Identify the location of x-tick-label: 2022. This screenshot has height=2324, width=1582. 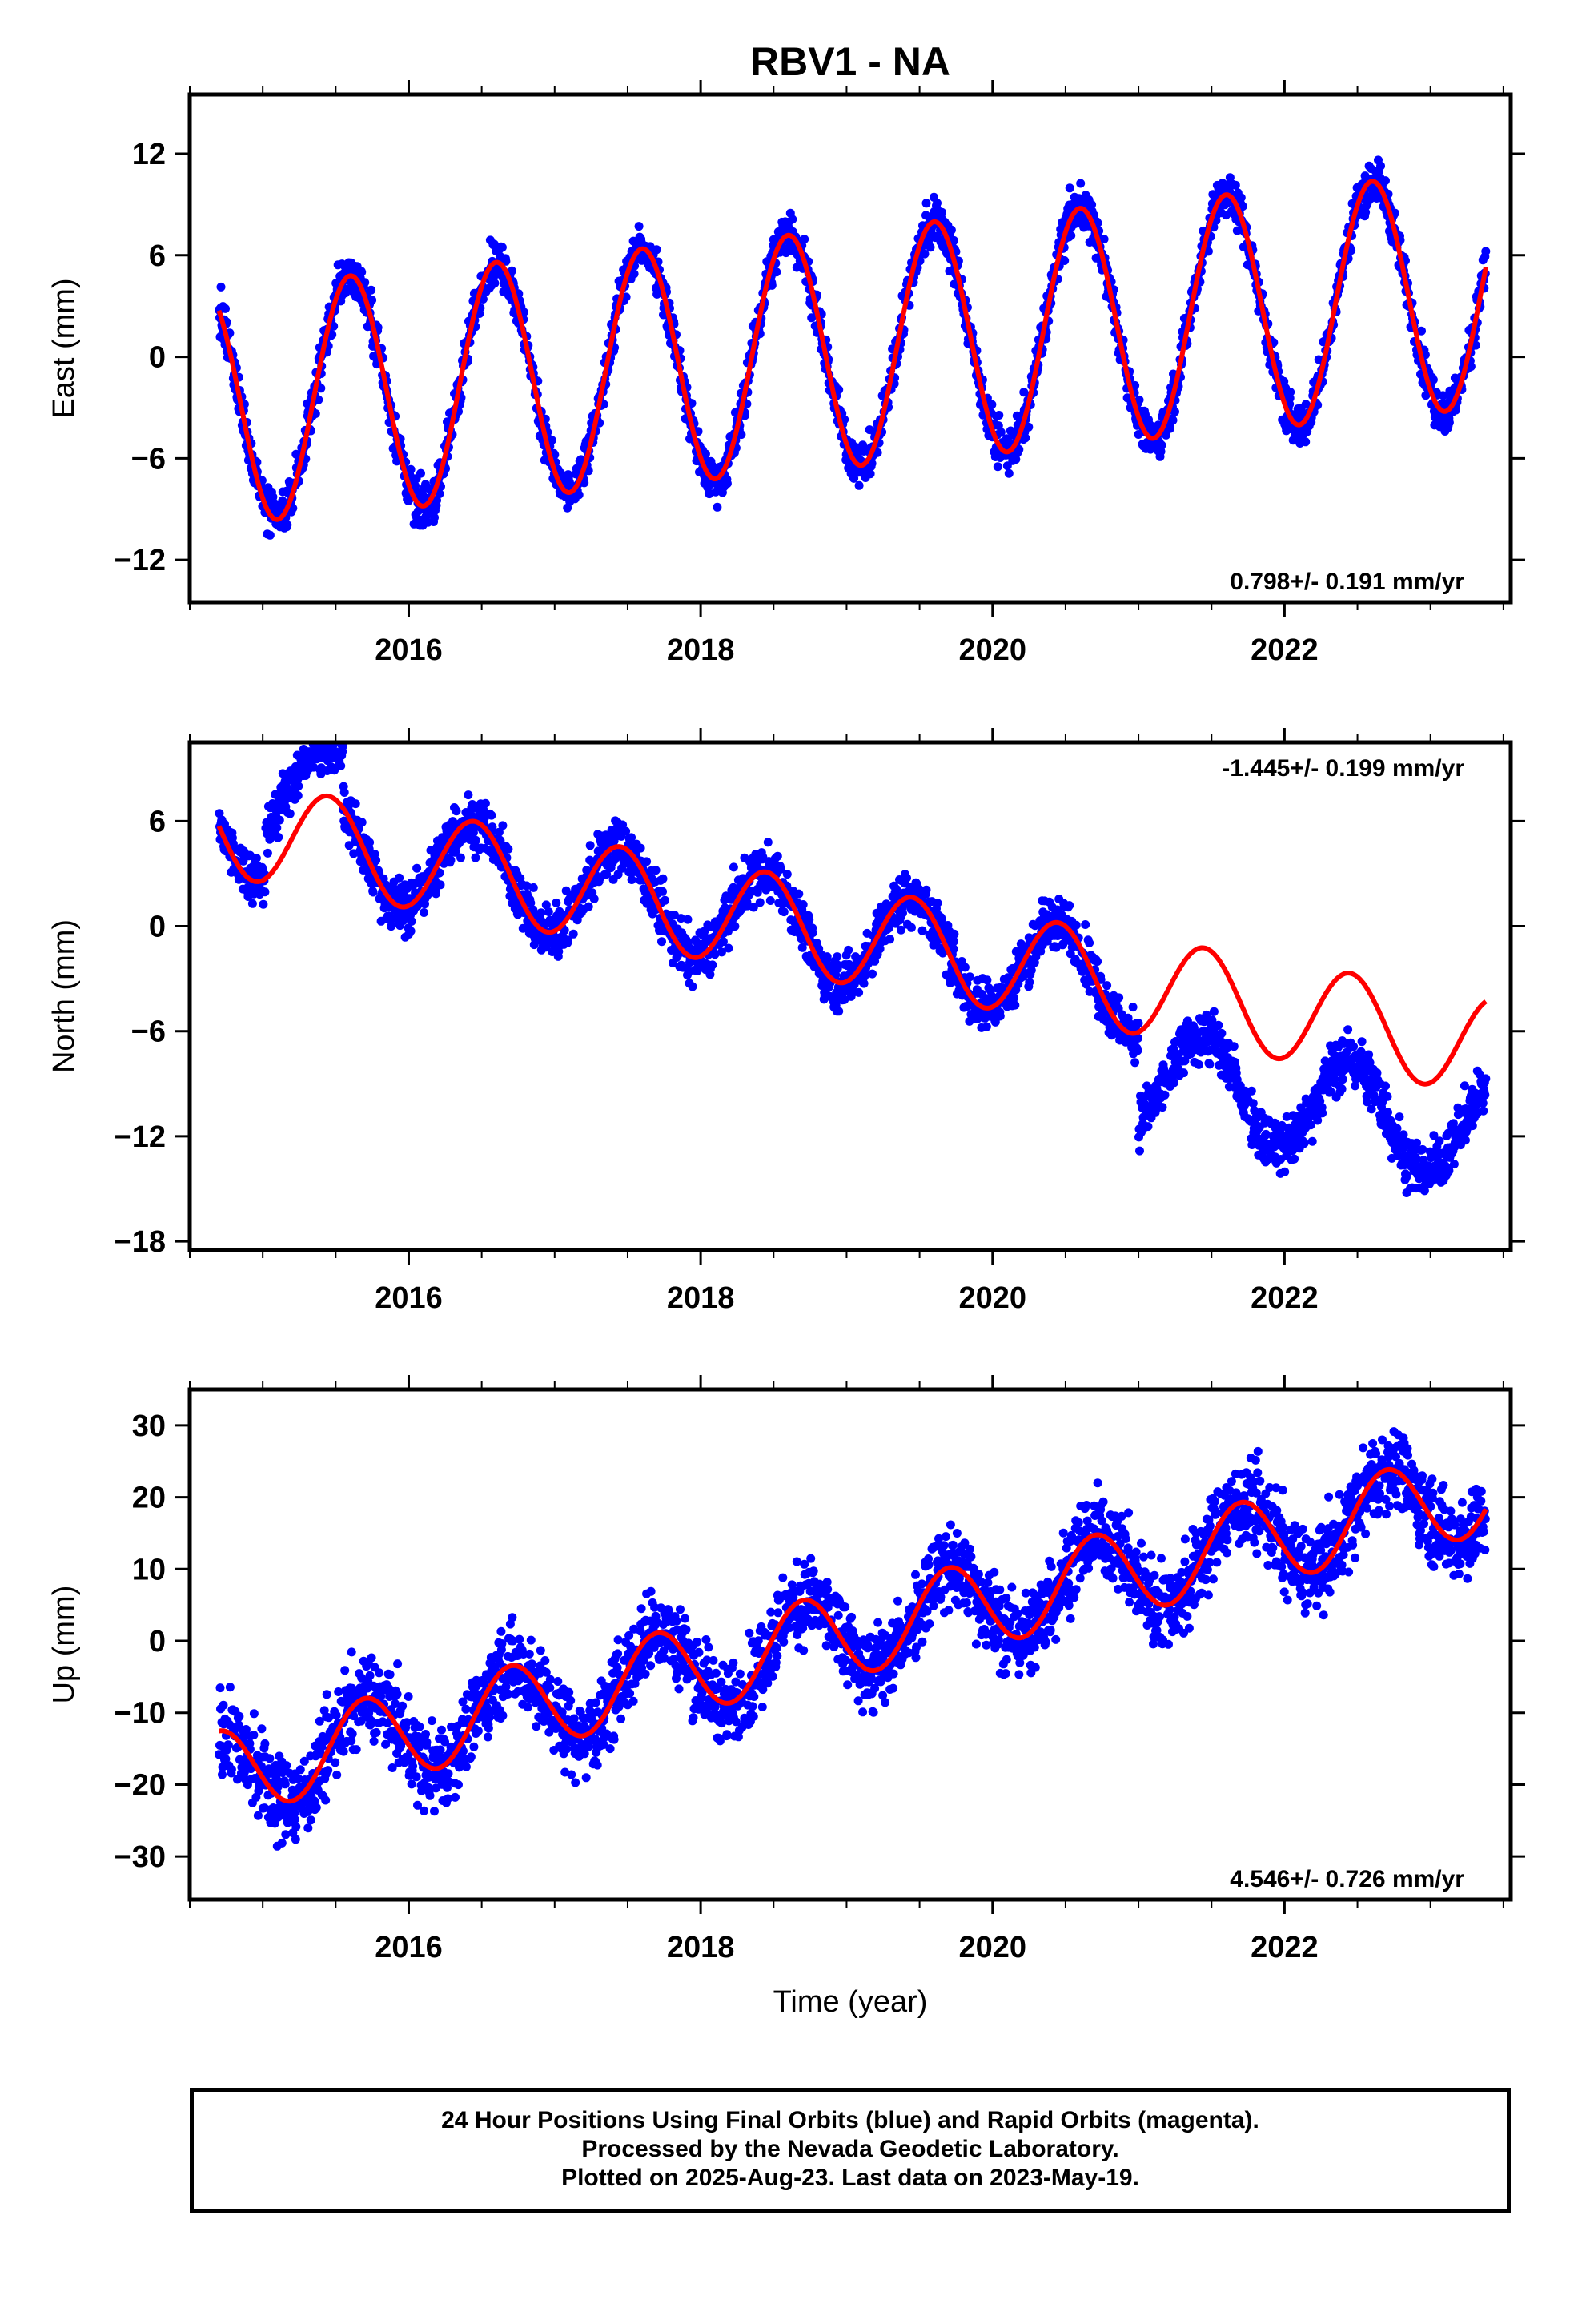
(1285, 650).